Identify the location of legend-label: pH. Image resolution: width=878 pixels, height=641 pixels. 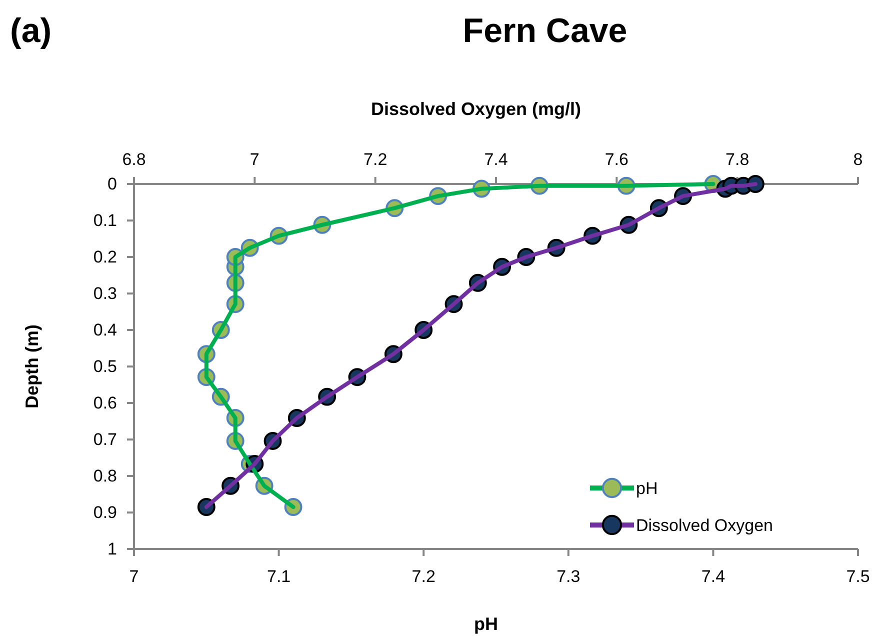
(647, 488).